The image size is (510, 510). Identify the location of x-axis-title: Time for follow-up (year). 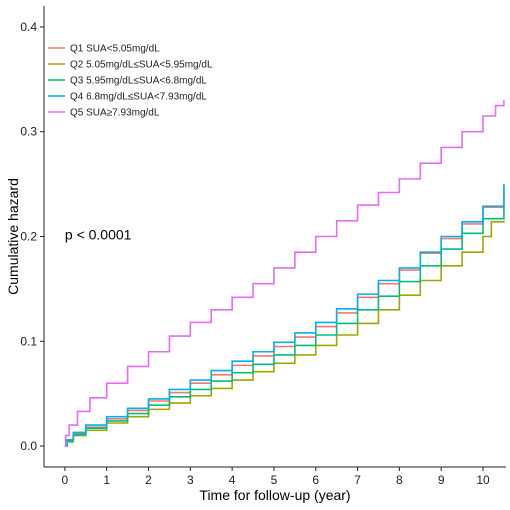
(274, 495).